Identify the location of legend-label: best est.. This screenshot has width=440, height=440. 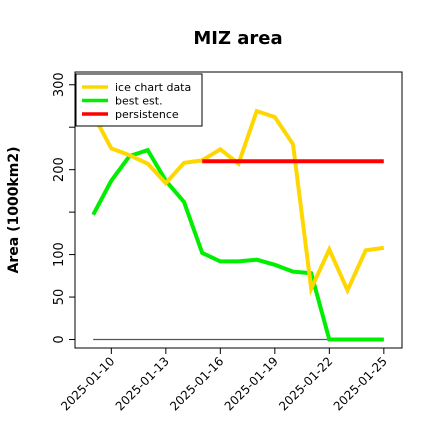
(139, 101).